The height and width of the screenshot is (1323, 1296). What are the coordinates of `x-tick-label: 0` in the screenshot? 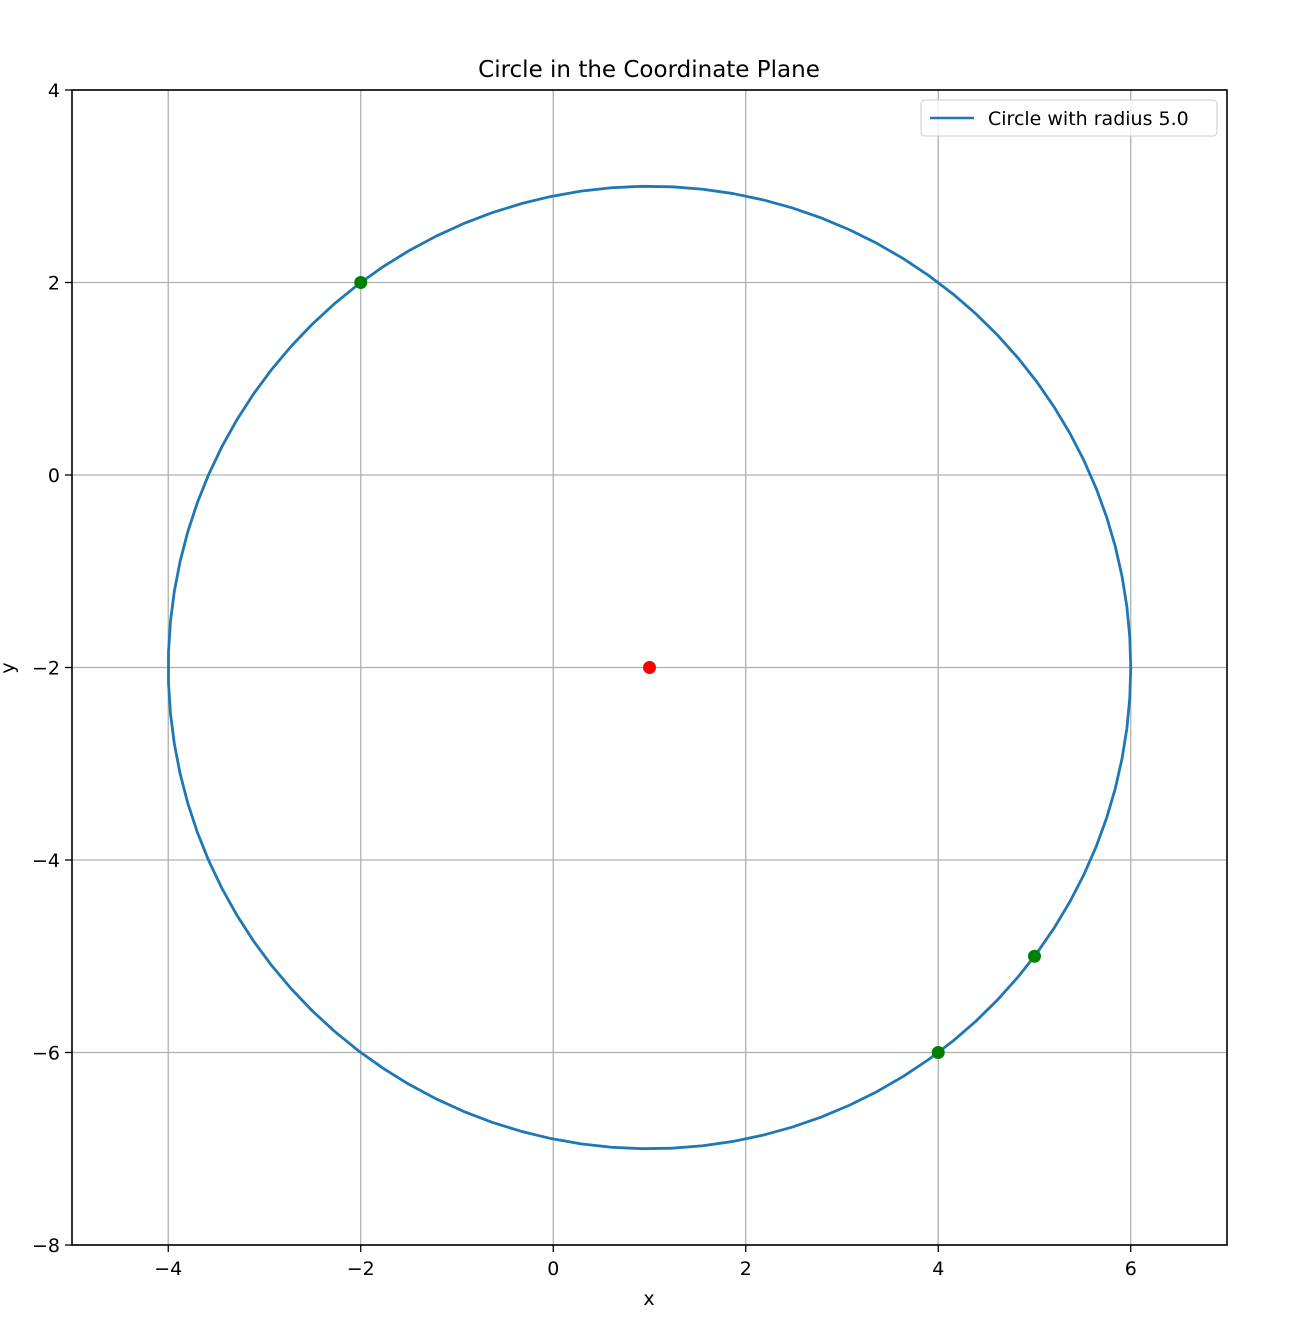 It's located at (553, 1269).